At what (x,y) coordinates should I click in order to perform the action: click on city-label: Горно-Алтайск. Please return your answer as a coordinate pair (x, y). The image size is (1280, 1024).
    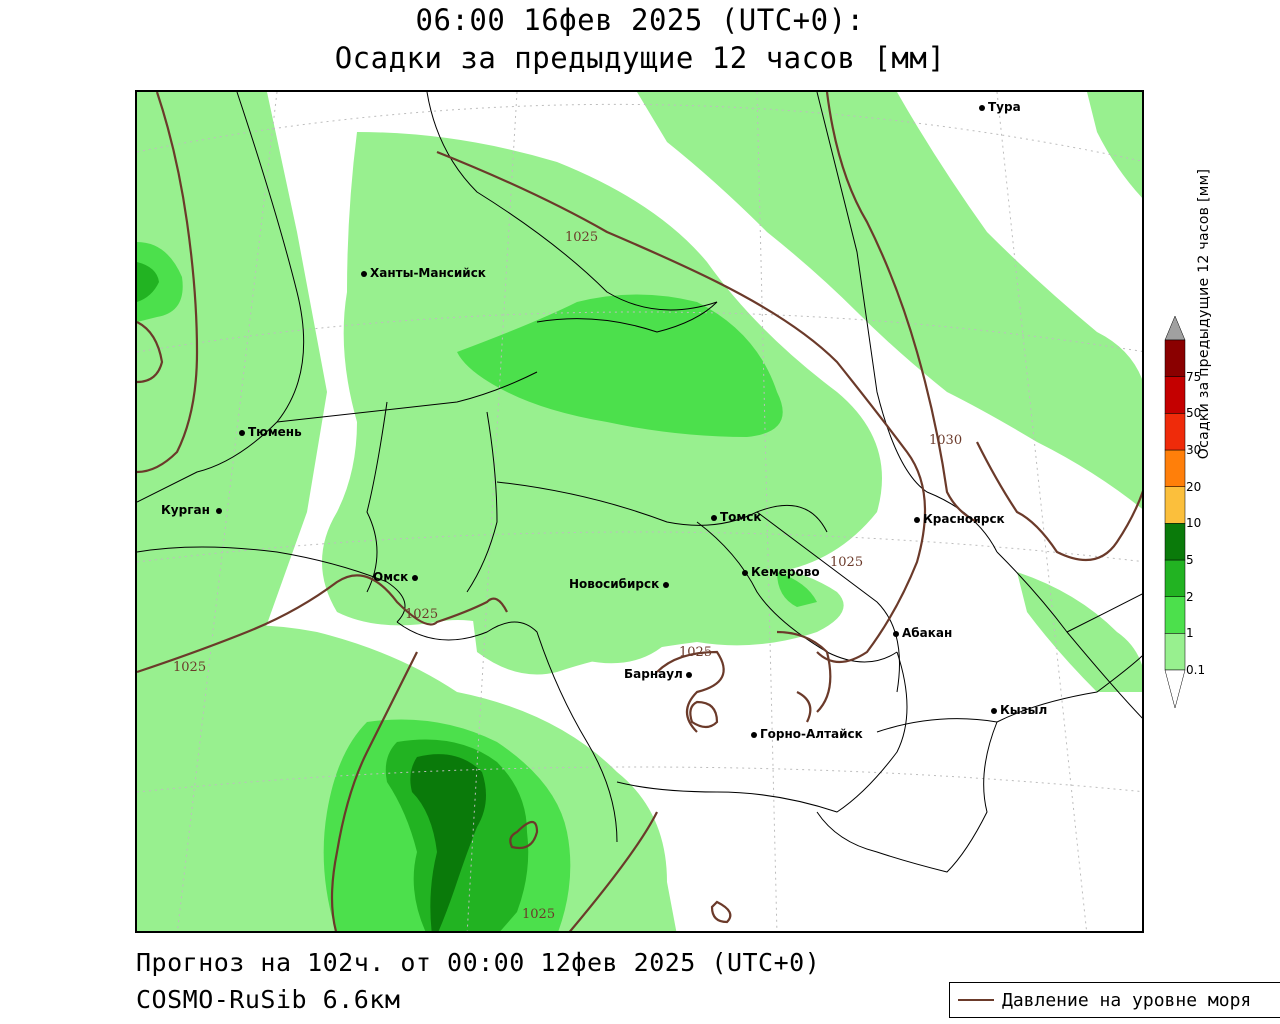
    Looking at the image, I should click on (811, 734).